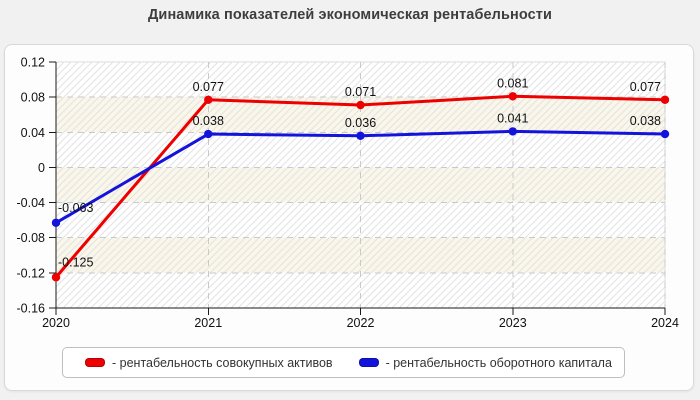  Describe the element at coordinates (41, 168) in the screenshot. I see `y-tick-label: 0` at that location.